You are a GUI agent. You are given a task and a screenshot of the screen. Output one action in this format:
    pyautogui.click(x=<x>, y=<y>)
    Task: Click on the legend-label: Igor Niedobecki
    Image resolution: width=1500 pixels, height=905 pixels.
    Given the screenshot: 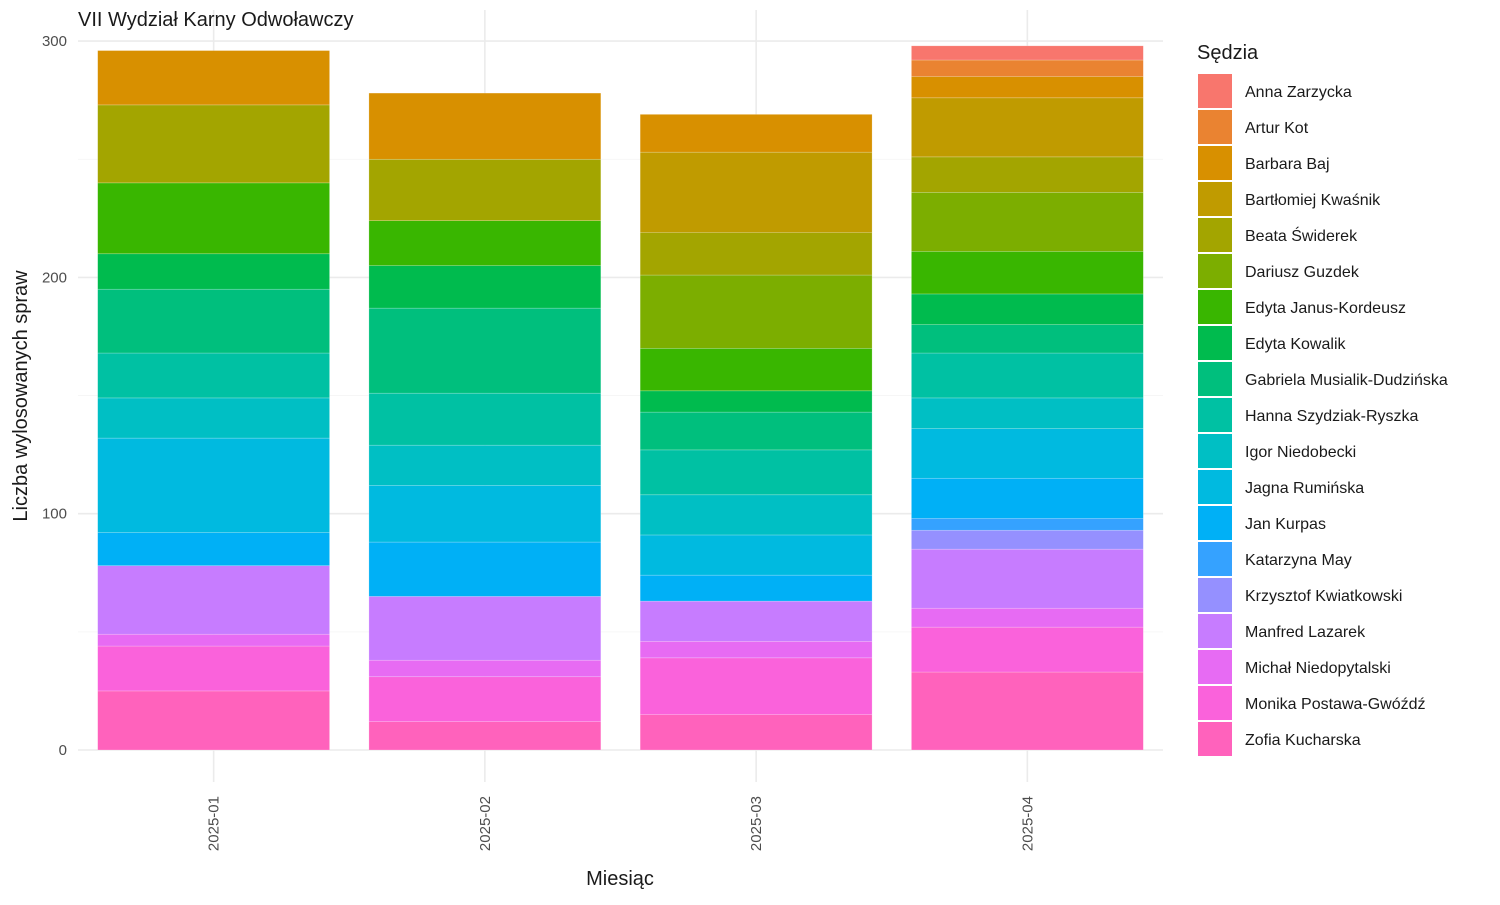 What is the action you would take?
    pyautogui.click(x=1300, y=452)
    